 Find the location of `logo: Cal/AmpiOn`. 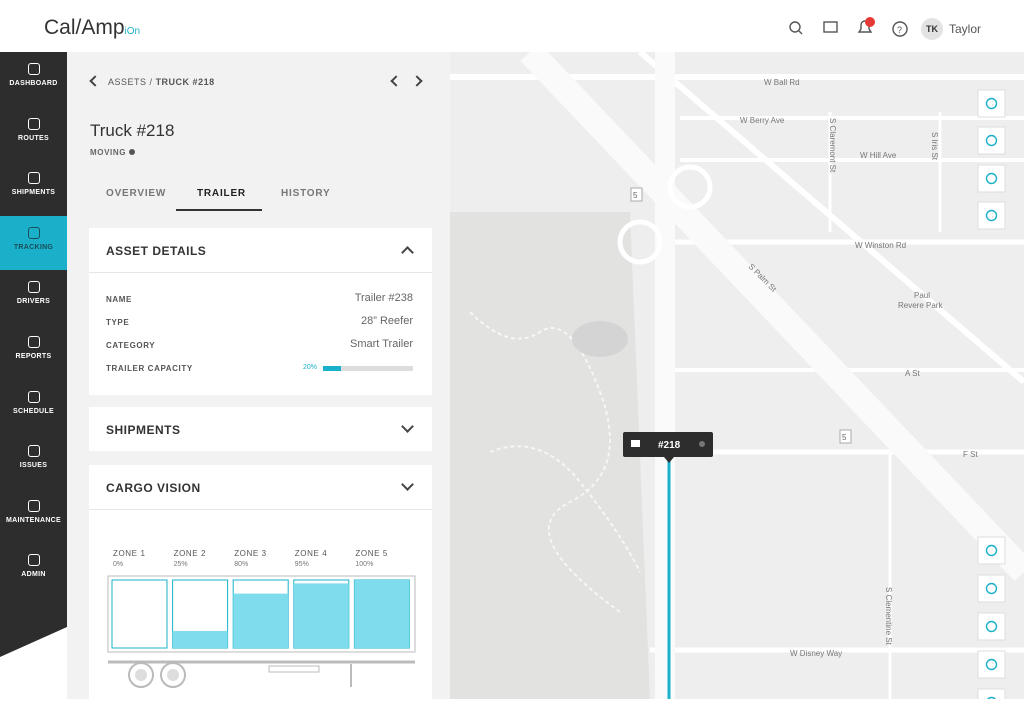

logo: Cal/AmpiOn is located at coordinates (92, 28).